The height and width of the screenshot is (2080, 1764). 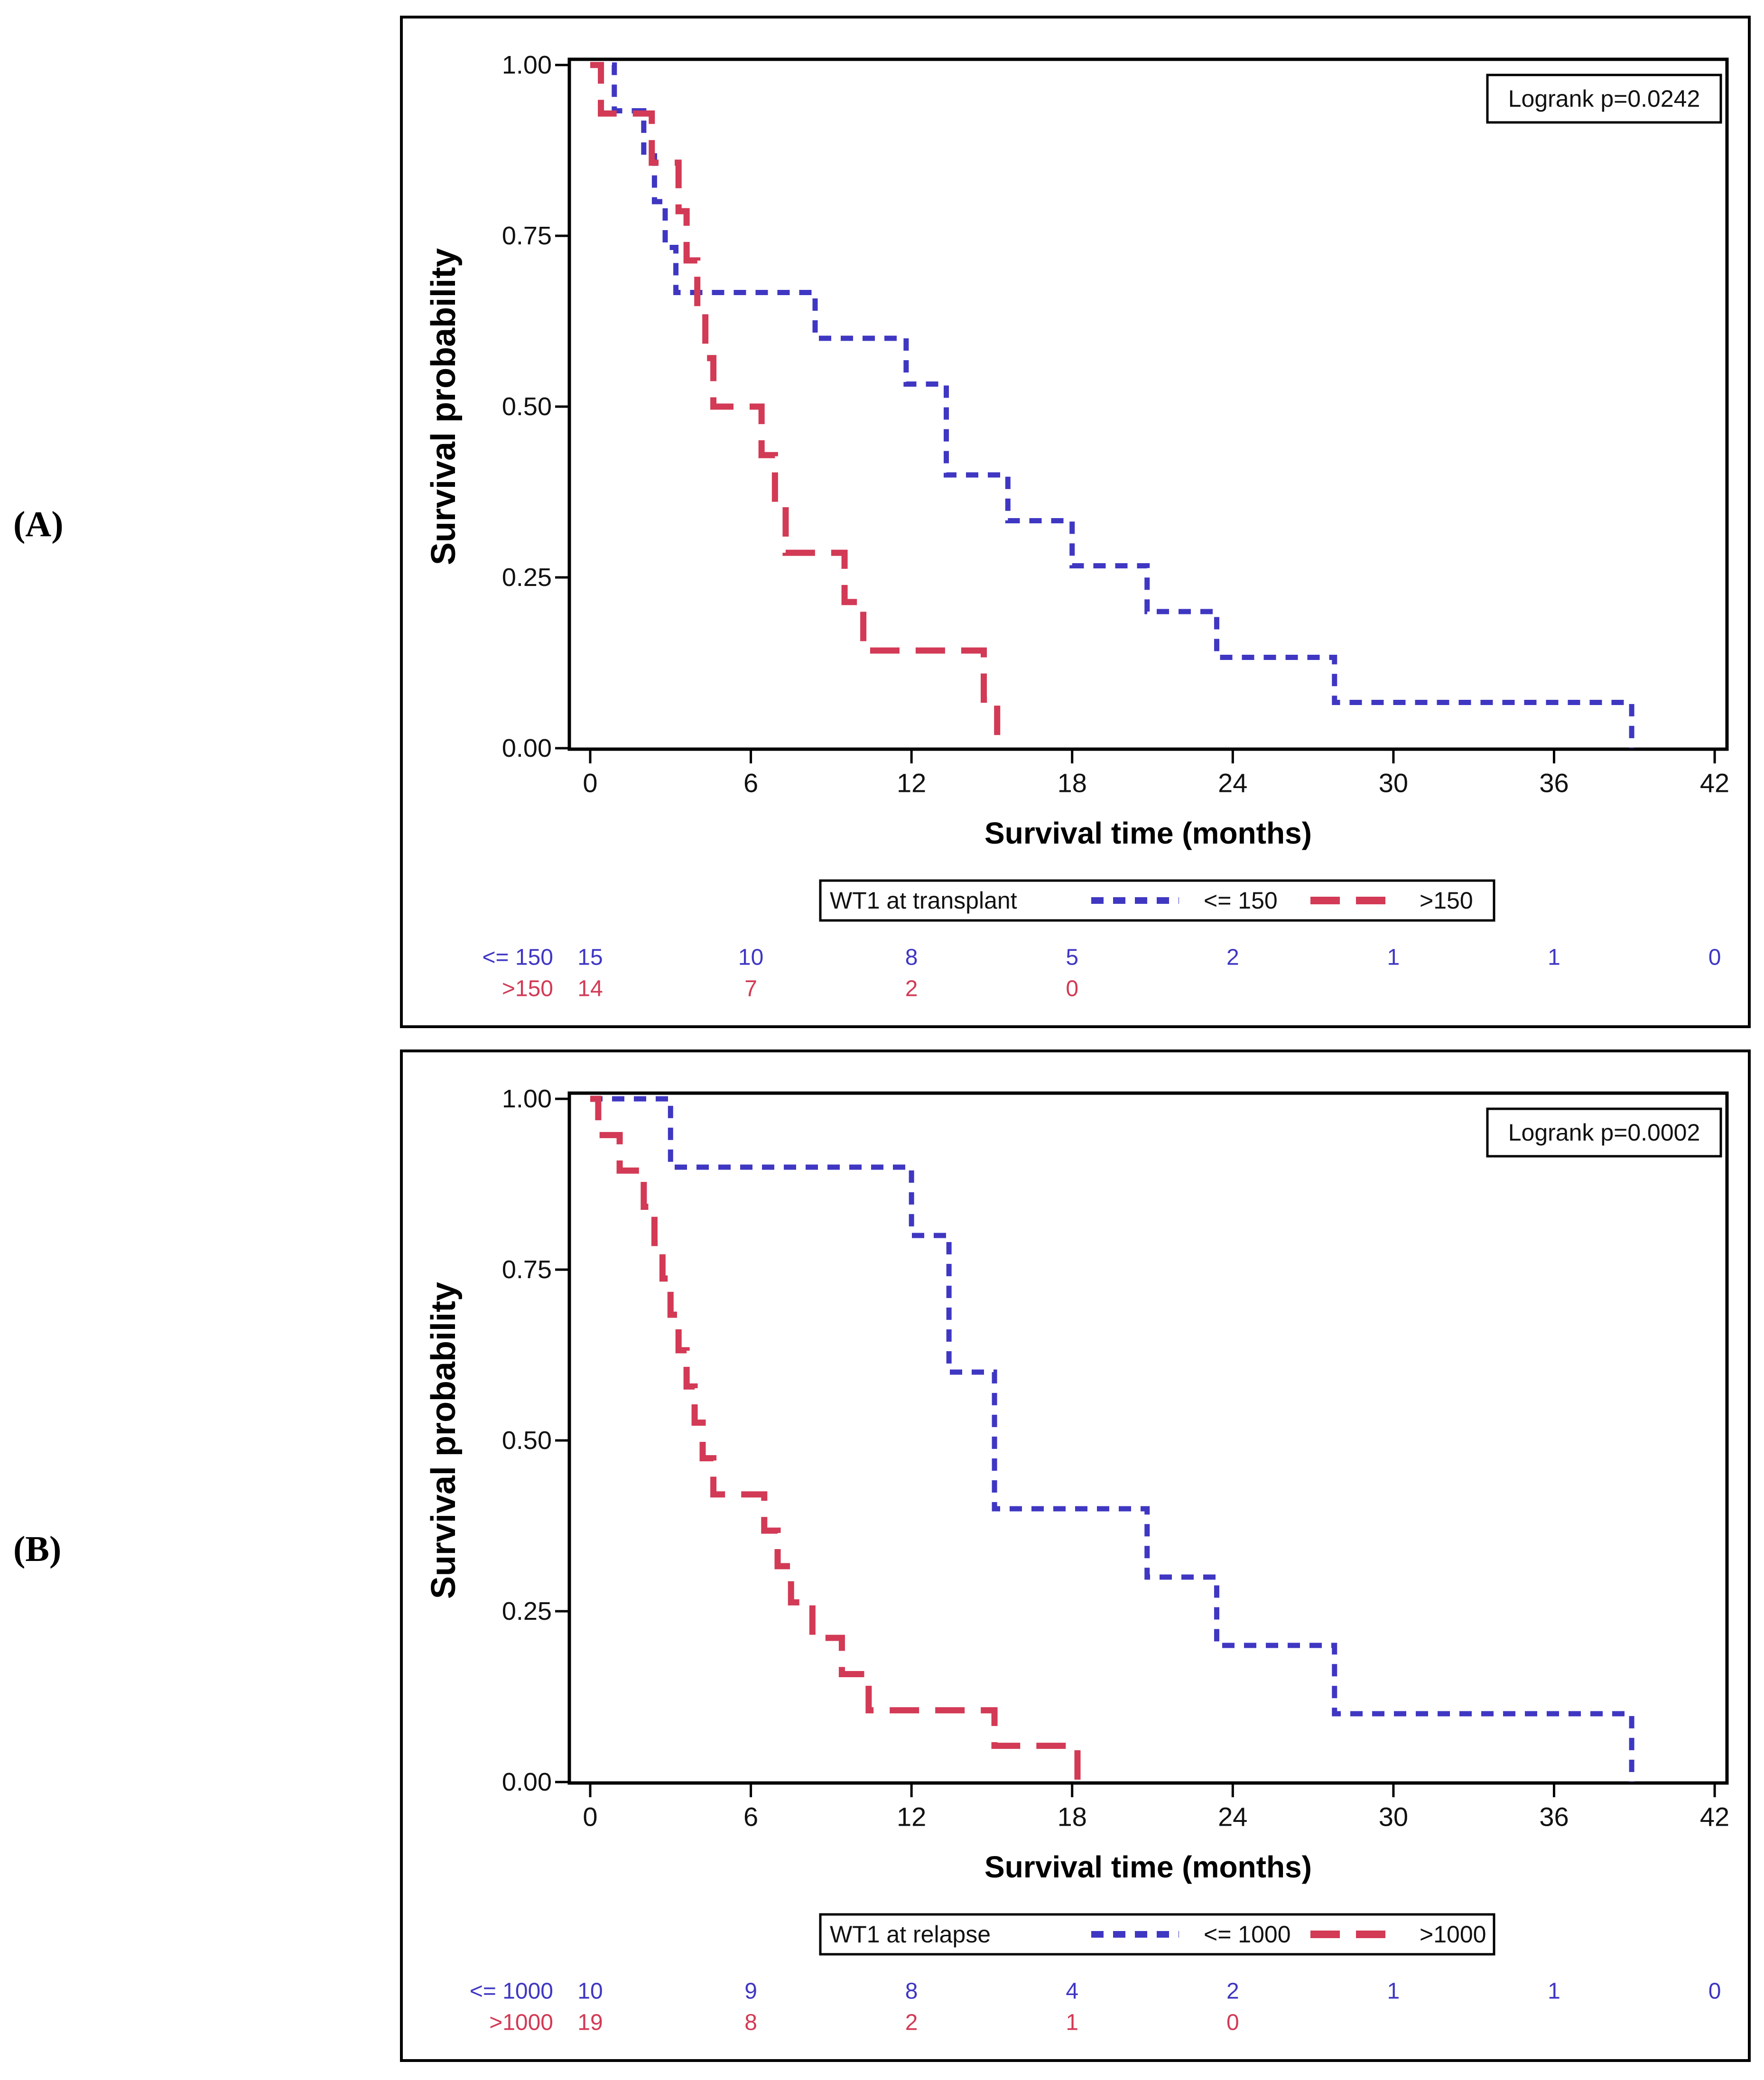 What do you see at coordinates (521, 2022) in the screenshot?
I see `at-risk-row-label: >1000` at bounding box center [521, 2022].